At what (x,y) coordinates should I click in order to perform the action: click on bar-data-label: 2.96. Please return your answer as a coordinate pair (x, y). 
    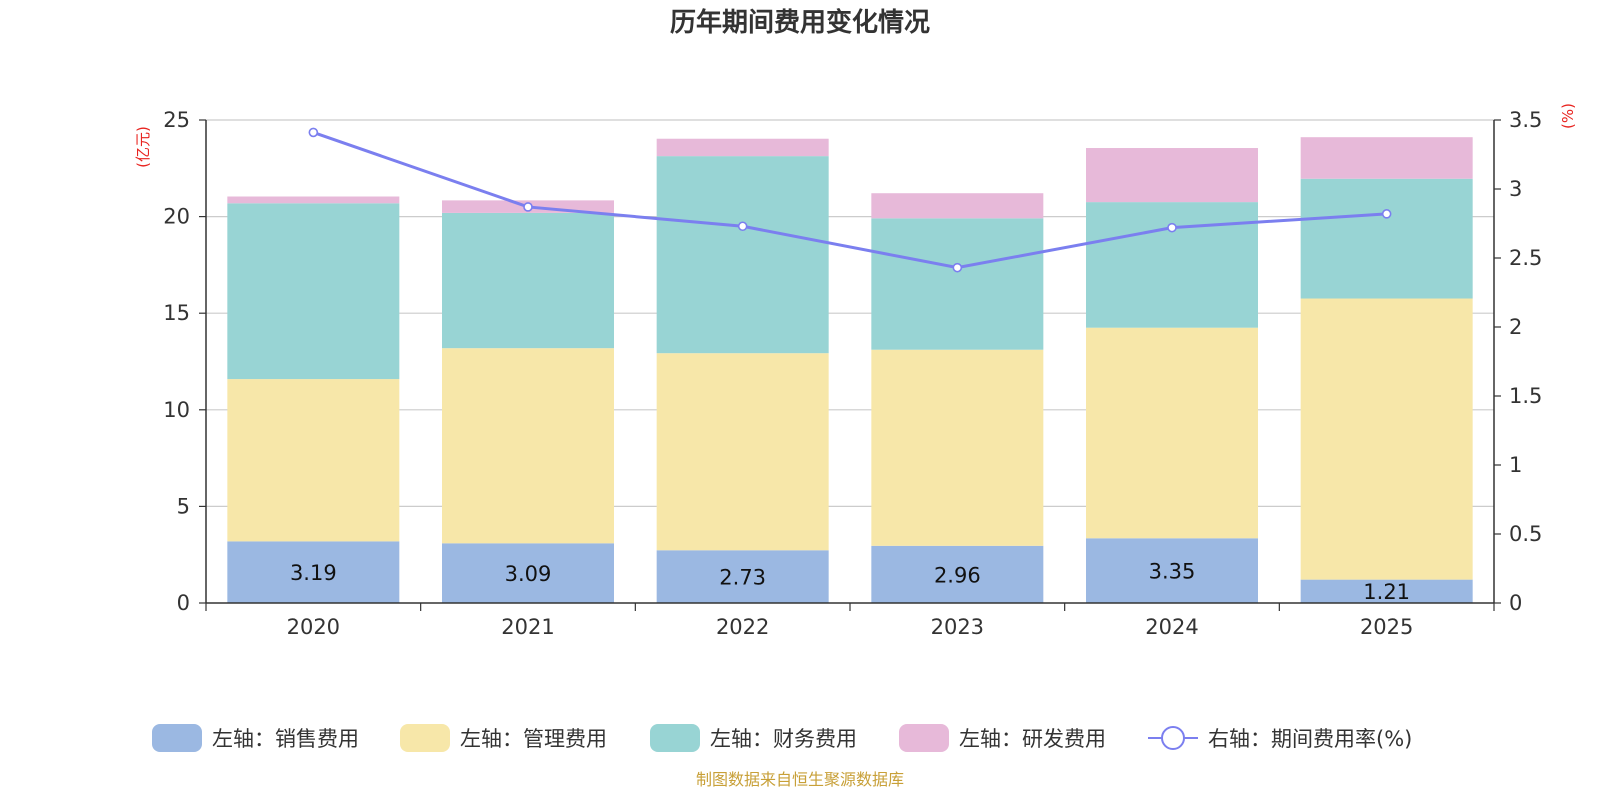
    Looking at the image, I should click on (957, 575).